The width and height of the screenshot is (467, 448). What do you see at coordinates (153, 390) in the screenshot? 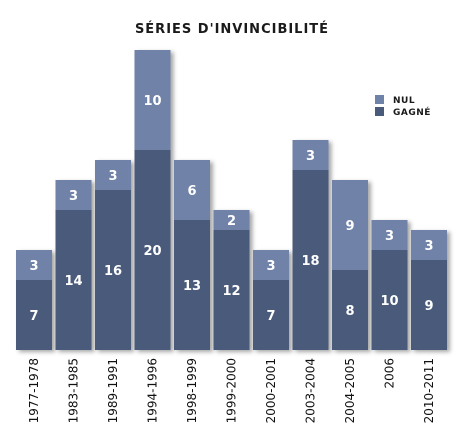
I see `x-tick-label-1994-1996: 1994-1996` at bounding box center [153, 390].